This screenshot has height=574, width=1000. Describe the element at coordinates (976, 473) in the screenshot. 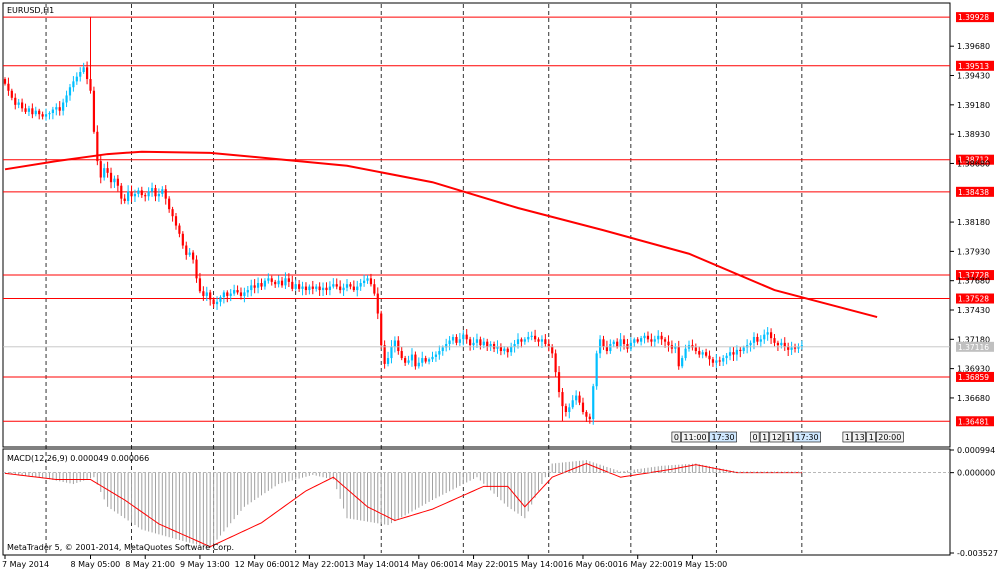

I see `macd-tick-label: 0.000000` at that location.